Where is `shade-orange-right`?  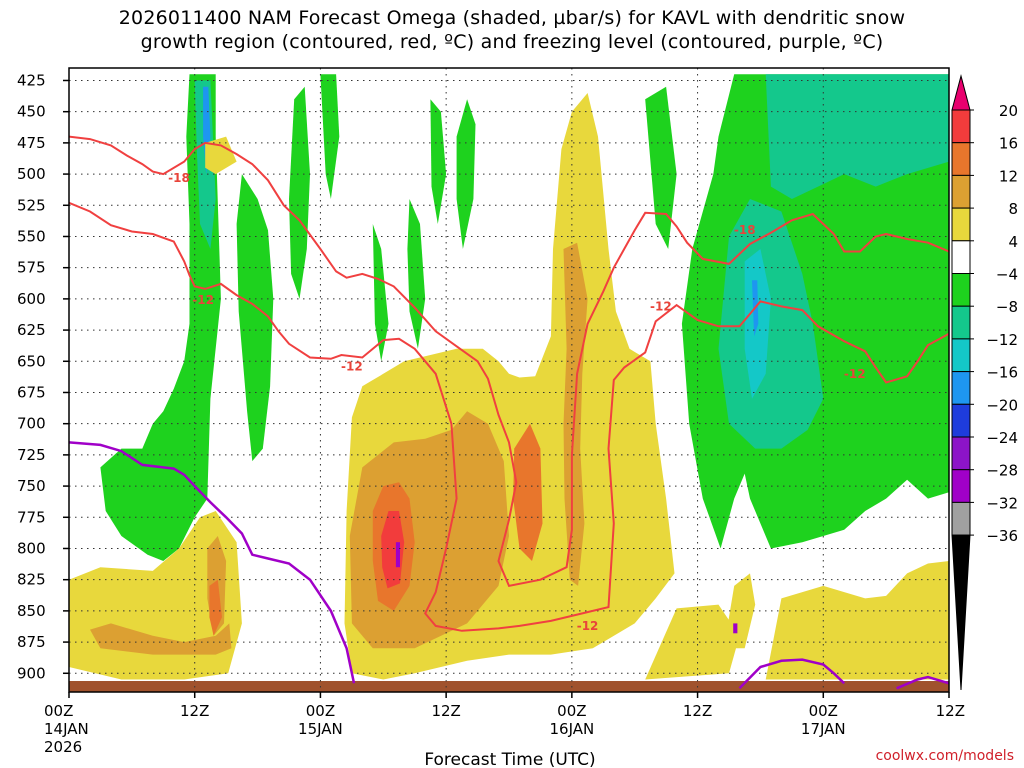
shade-orange-right is located at coordinates (528, 492).